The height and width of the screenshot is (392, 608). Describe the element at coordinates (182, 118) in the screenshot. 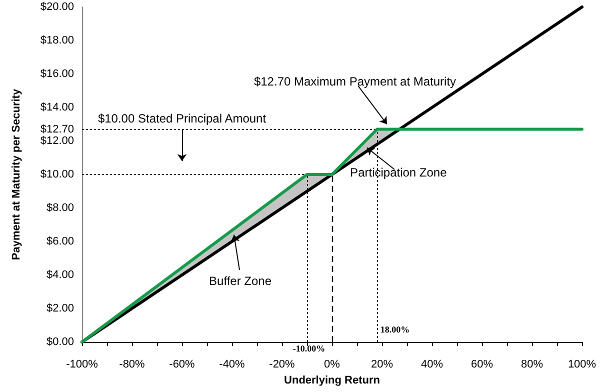

I see `annotation: $10.00 Stated Principal Amount` at that location.